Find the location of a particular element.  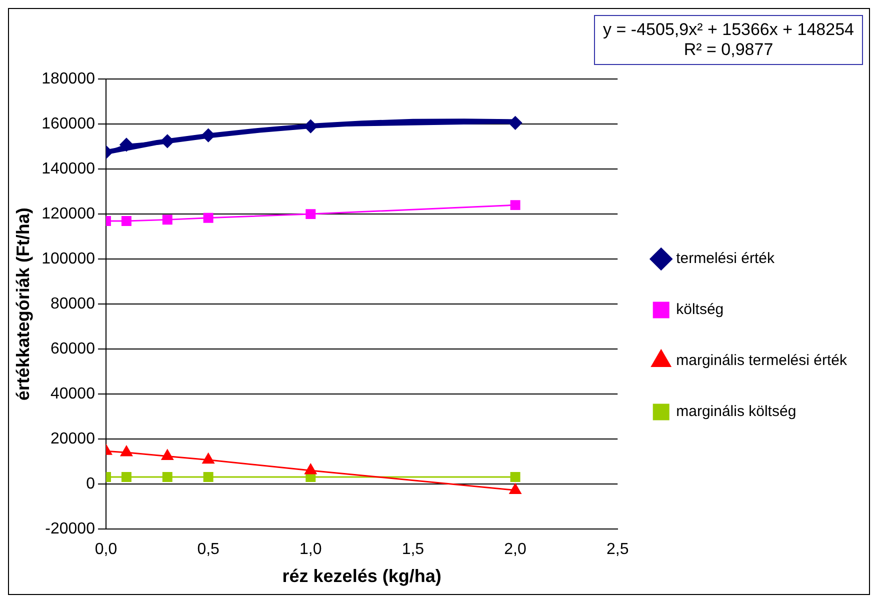

x-tick-label: 1,5 is located at coordinates (413, 549).